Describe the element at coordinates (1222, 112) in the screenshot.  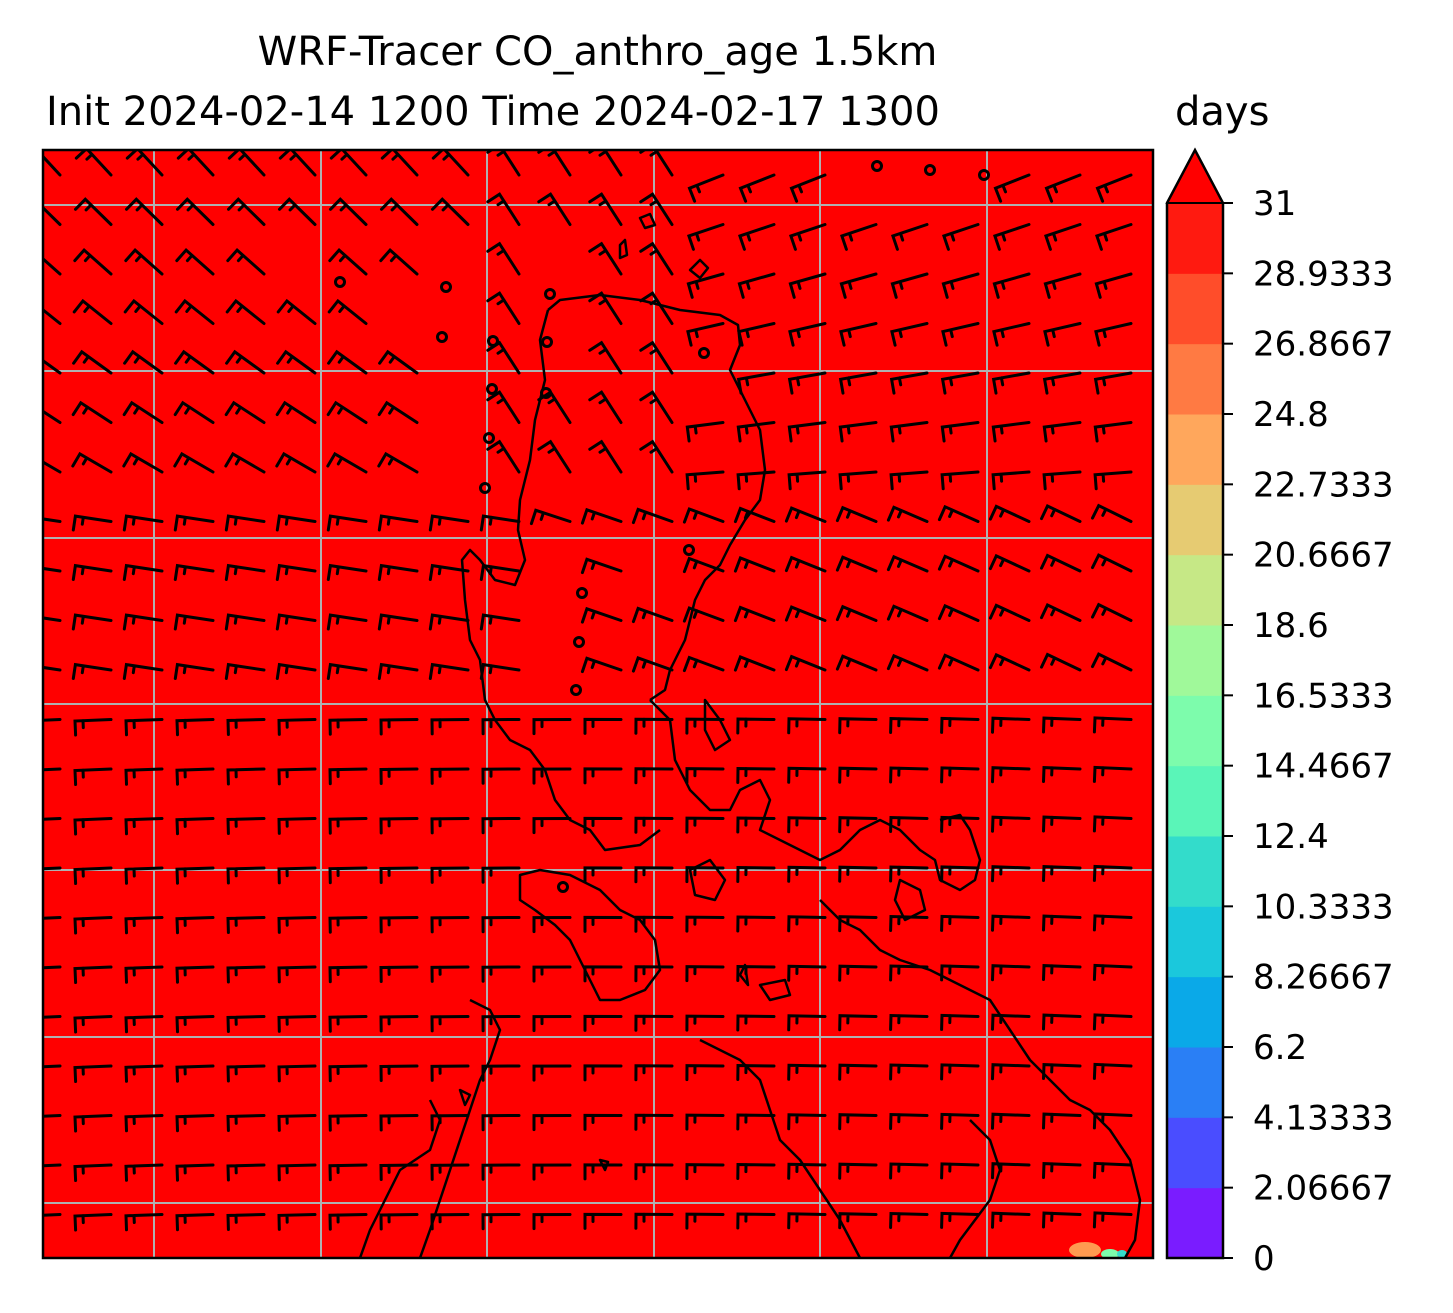
I see `colorbar-unit-label: days` at that location.